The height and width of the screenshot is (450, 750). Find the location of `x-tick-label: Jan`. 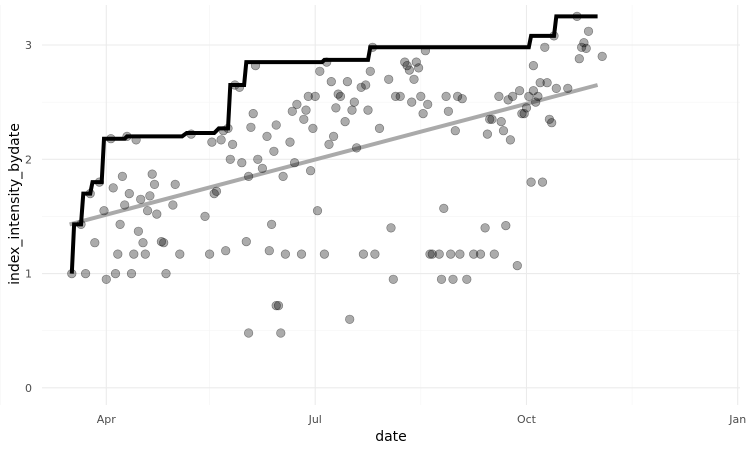

x-tick-label: Jan is located at coordinates (737, 419).